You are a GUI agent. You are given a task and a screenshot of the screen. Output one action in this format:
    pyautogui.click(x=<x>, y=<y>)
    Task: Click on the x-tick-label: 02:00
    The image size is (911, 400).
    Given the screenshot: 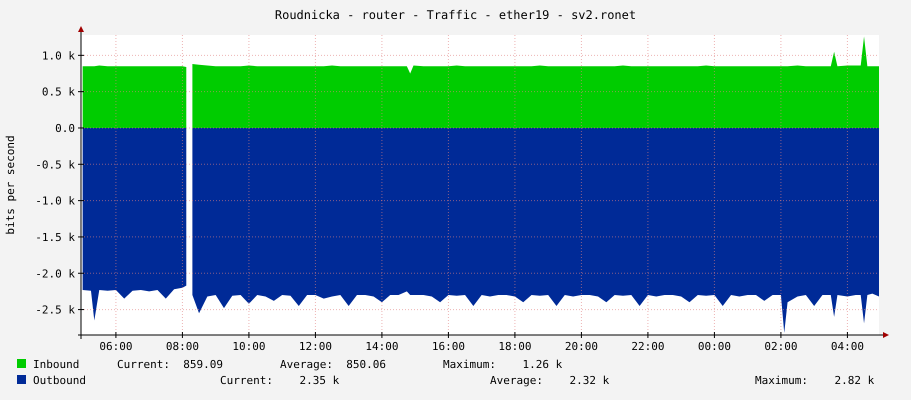 What is the action you would take?
    pyautogui.click(x=781, y=346)
    